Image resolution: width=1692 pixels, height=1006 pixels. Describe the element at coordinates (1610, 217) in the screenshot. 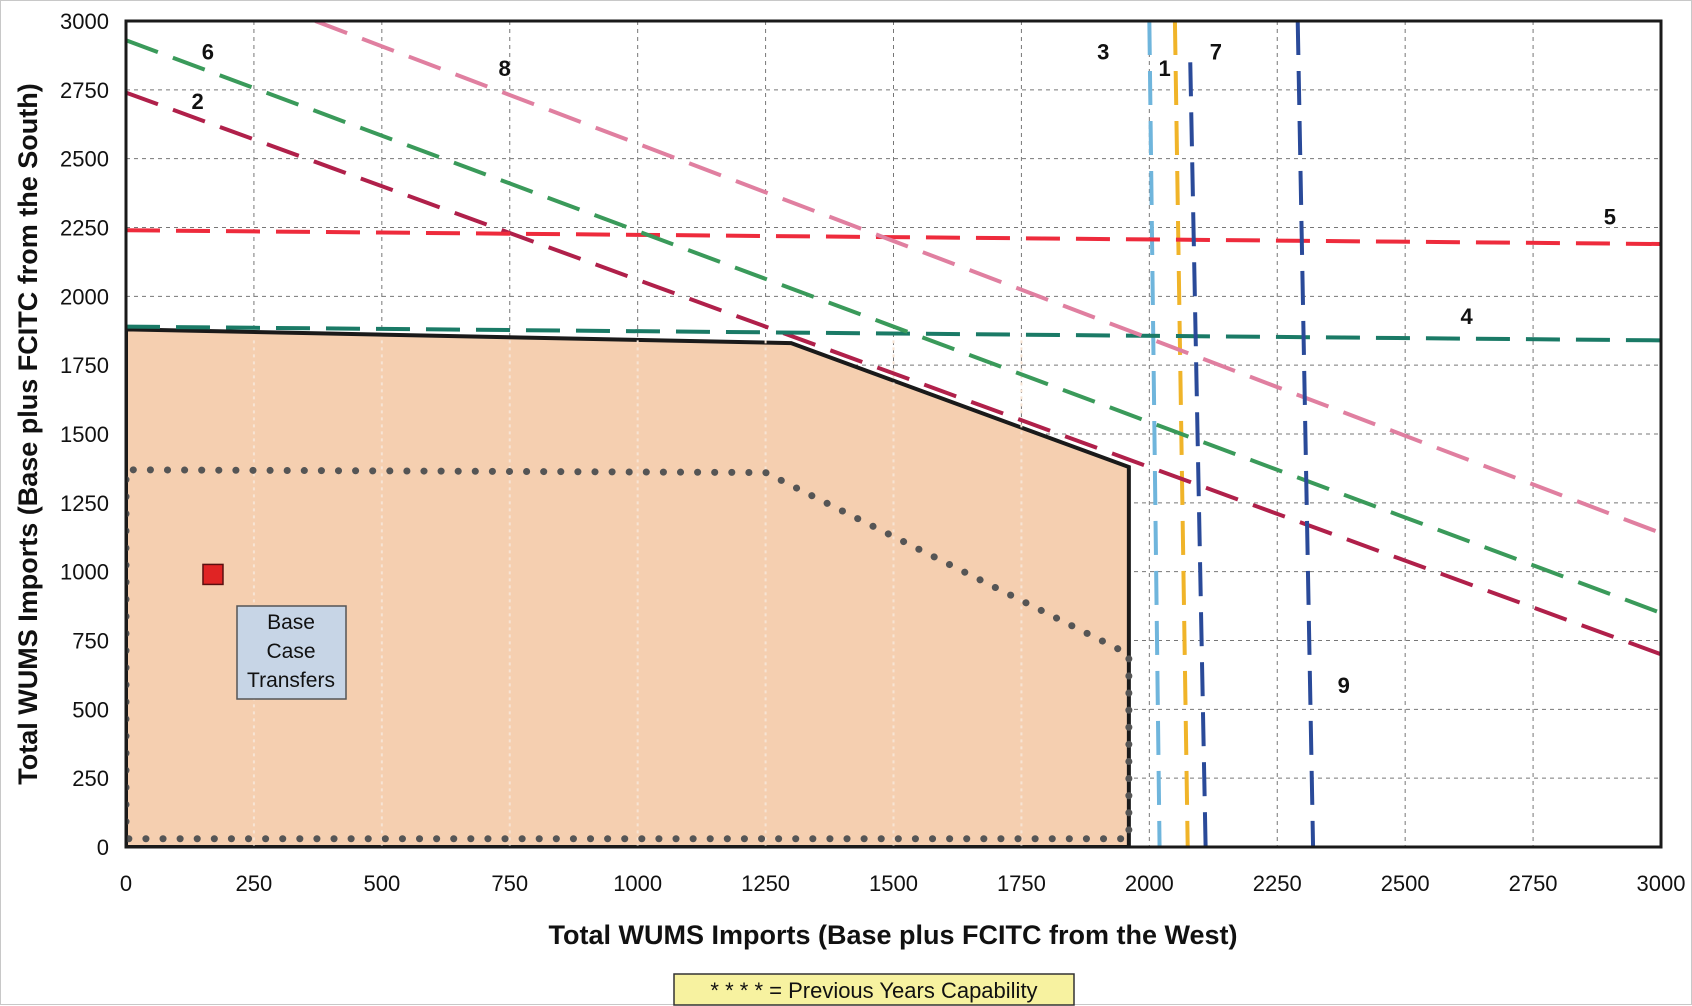

I see `constraint-label-5: 5` at that location.